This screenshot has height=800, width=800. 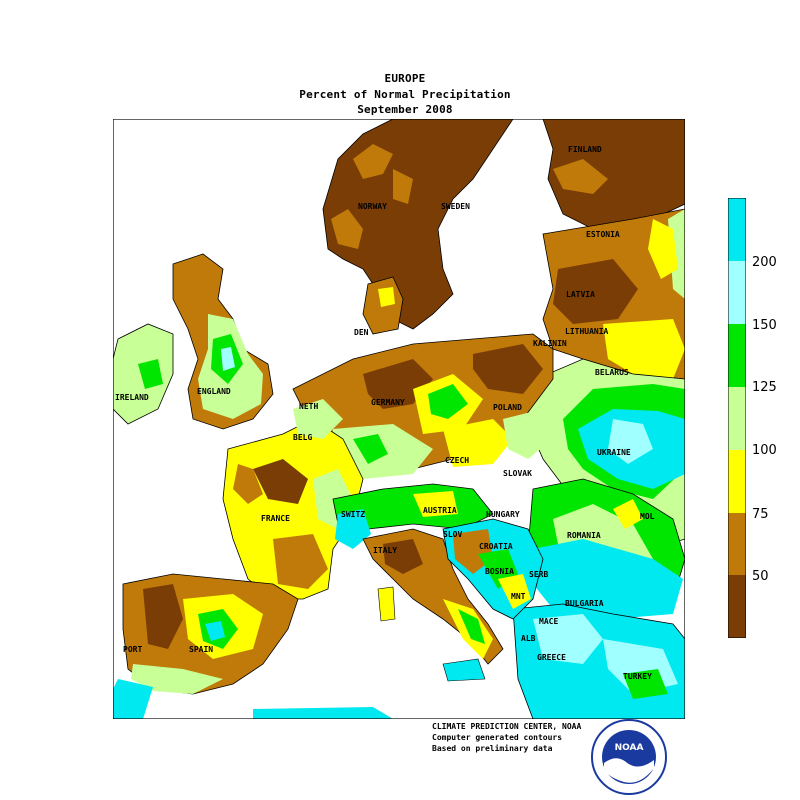 I want to click on italy-region, so click(x=433, y=605).